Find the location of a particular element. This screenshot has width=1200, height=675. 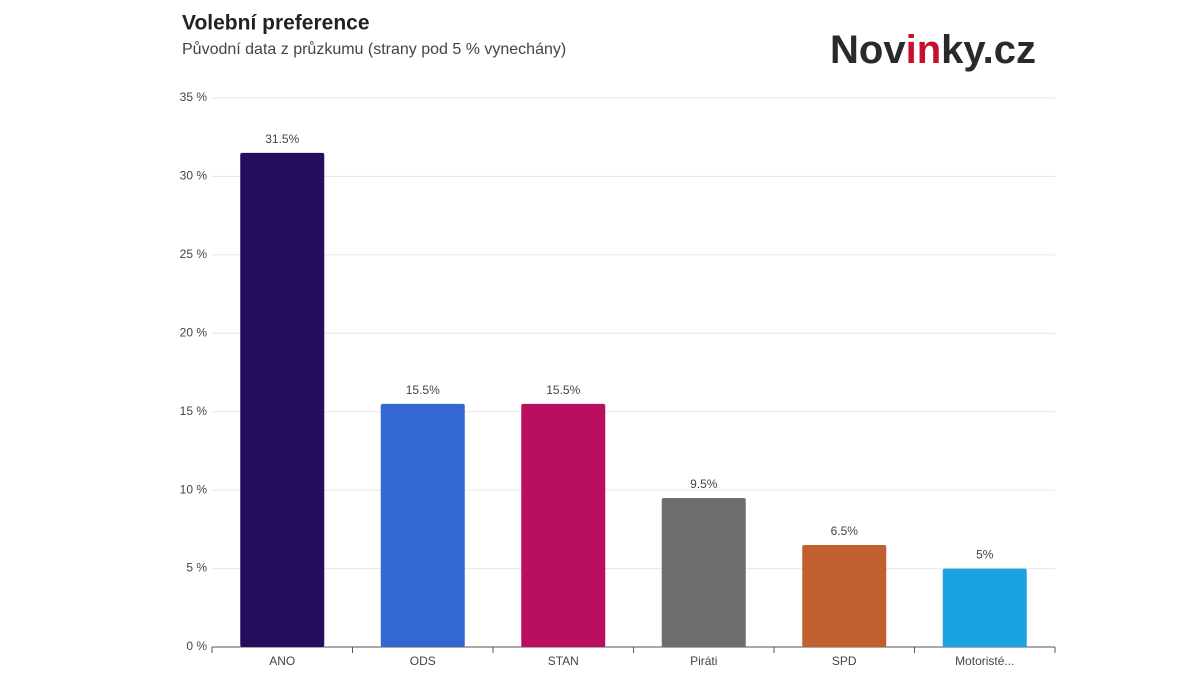

y-tick-label: 30 % is located at coordinates (194, 176).